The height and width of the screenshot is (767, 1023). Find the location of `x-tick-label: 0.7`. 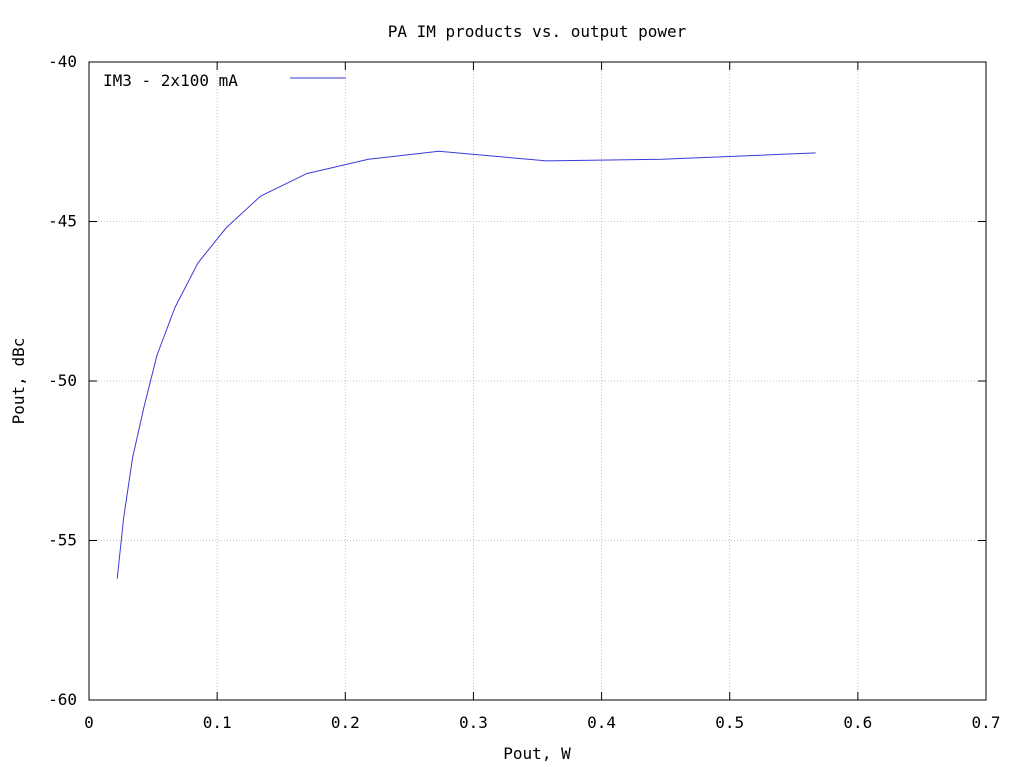

x-tick-label: 0.7 is located at coordinates (986, 722).